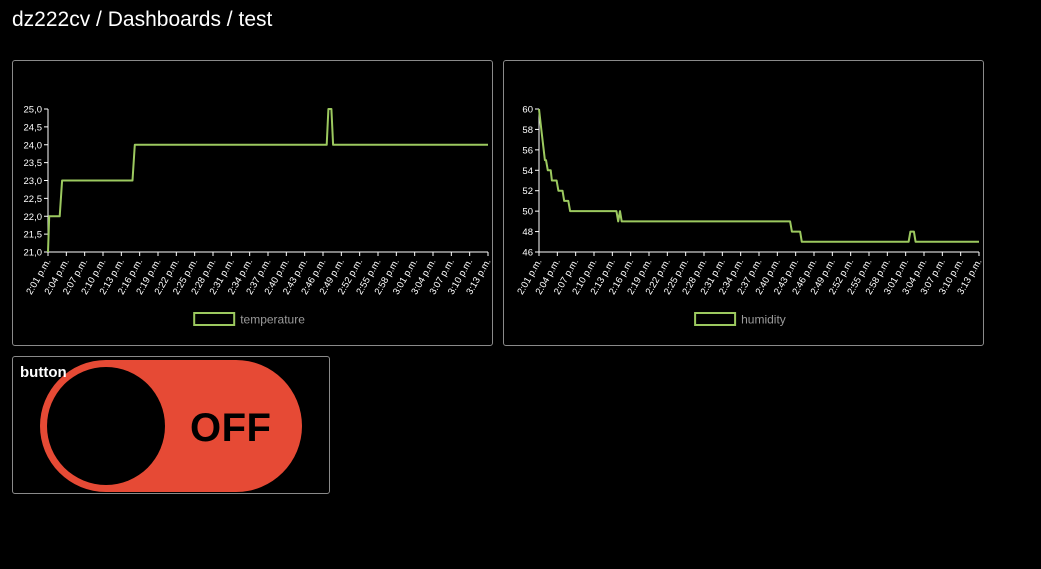 This screenshot has height=569, width=1041. I want to click on breadcrumb-org: dz222cv, so click(51, 19).